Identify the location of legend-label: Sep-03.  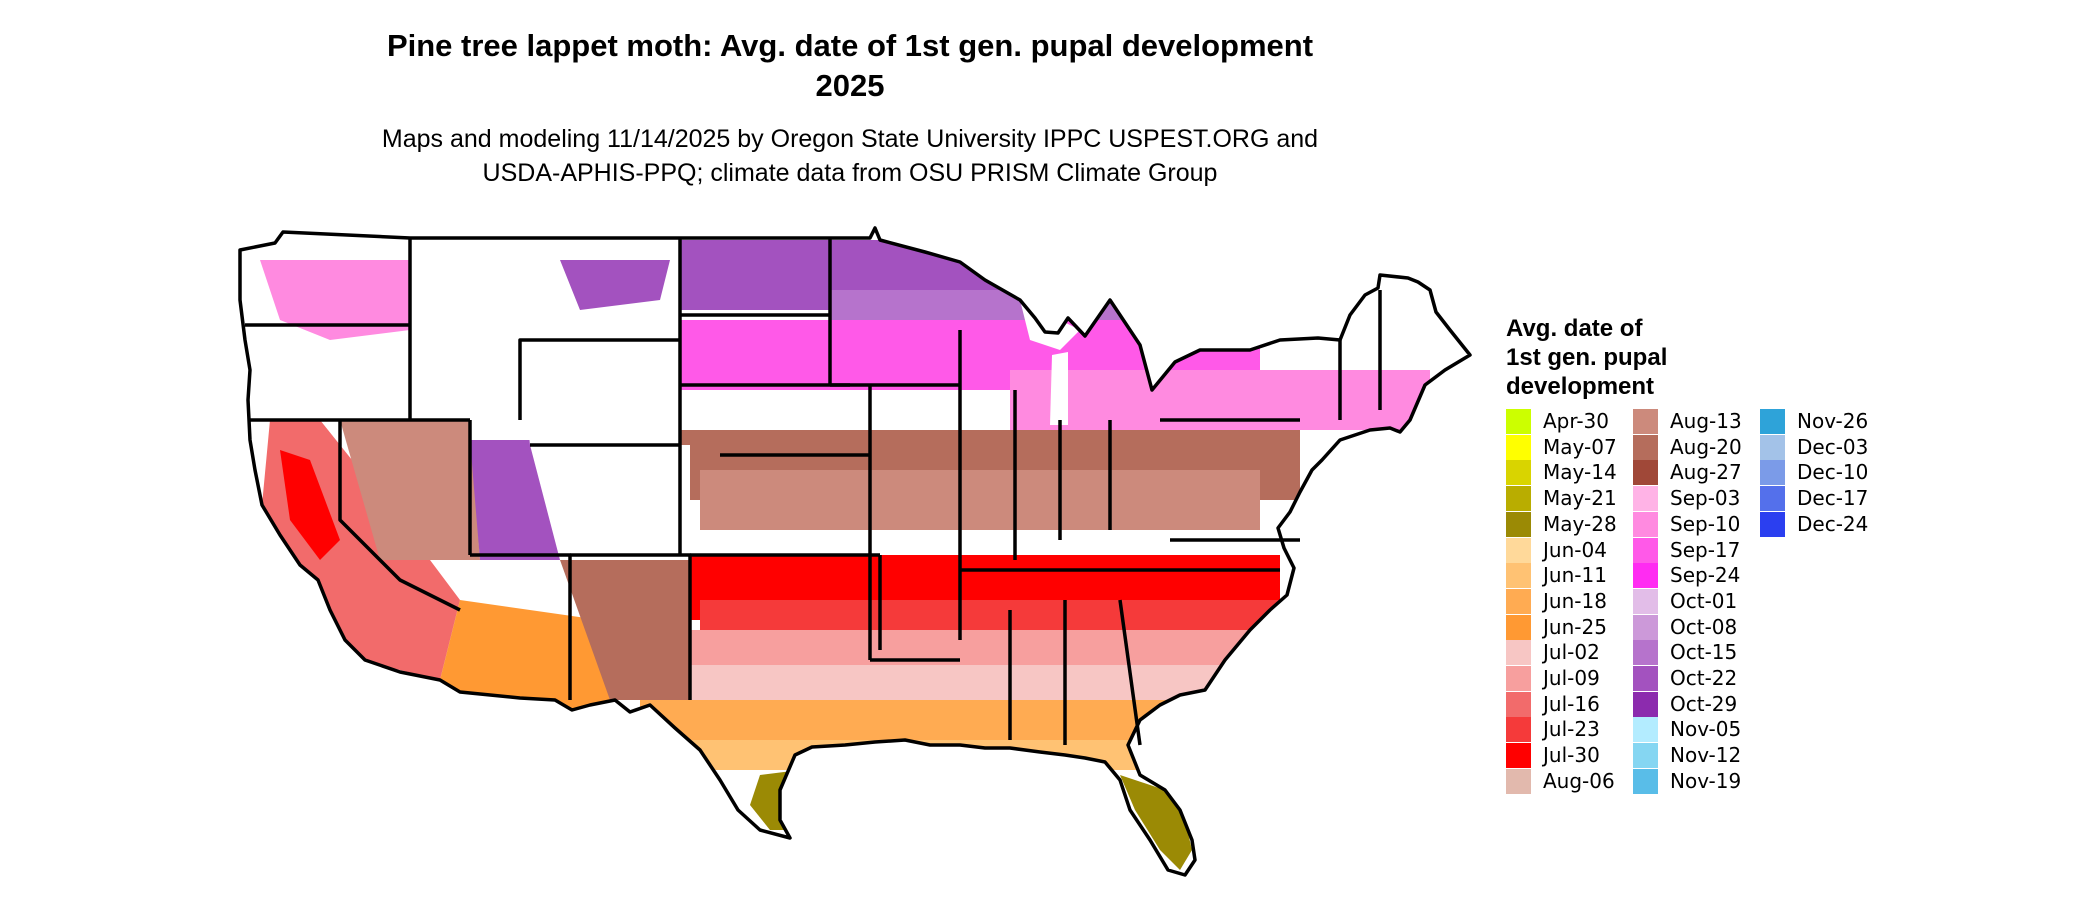
(1705, 498).